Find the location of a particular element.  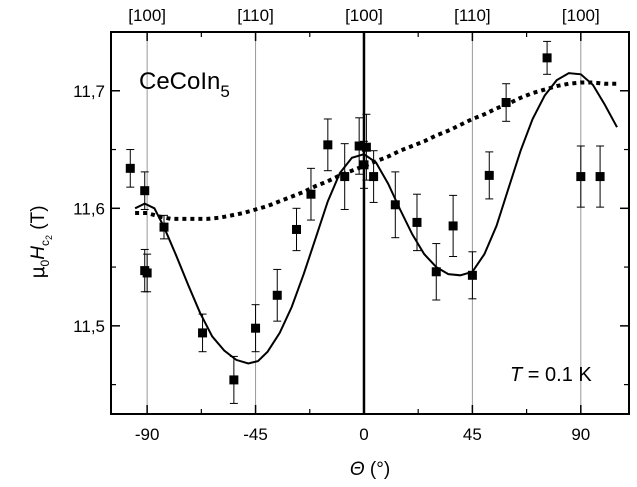

x-tick-label: 90 is located at coordinates (580, 434).